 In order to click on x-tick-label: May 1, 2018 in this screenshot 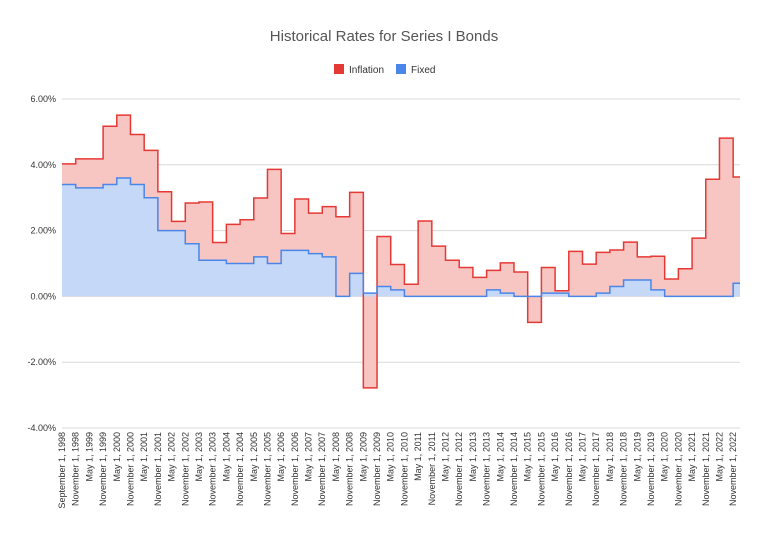, I will do `click(610, 457)`.